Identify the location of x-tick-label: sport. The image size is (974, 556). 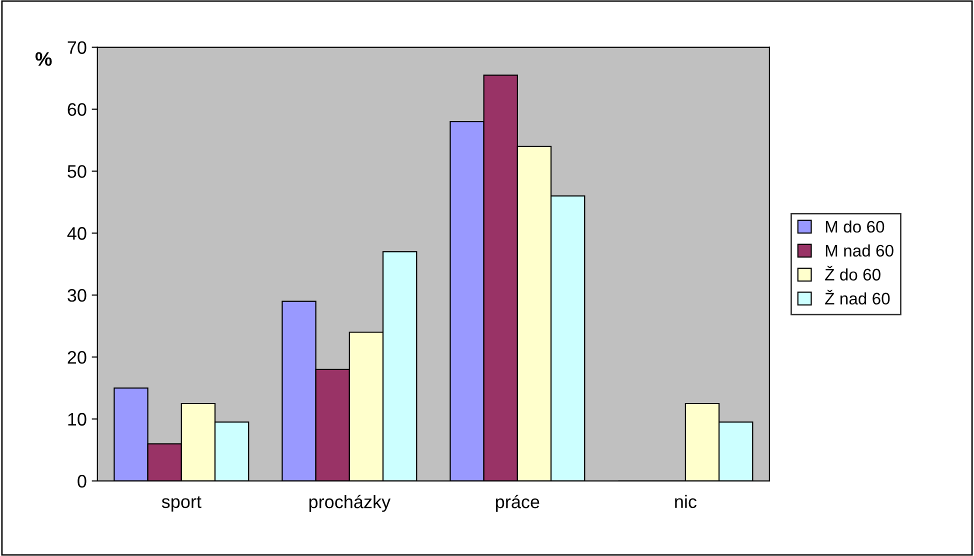
(182, 504).